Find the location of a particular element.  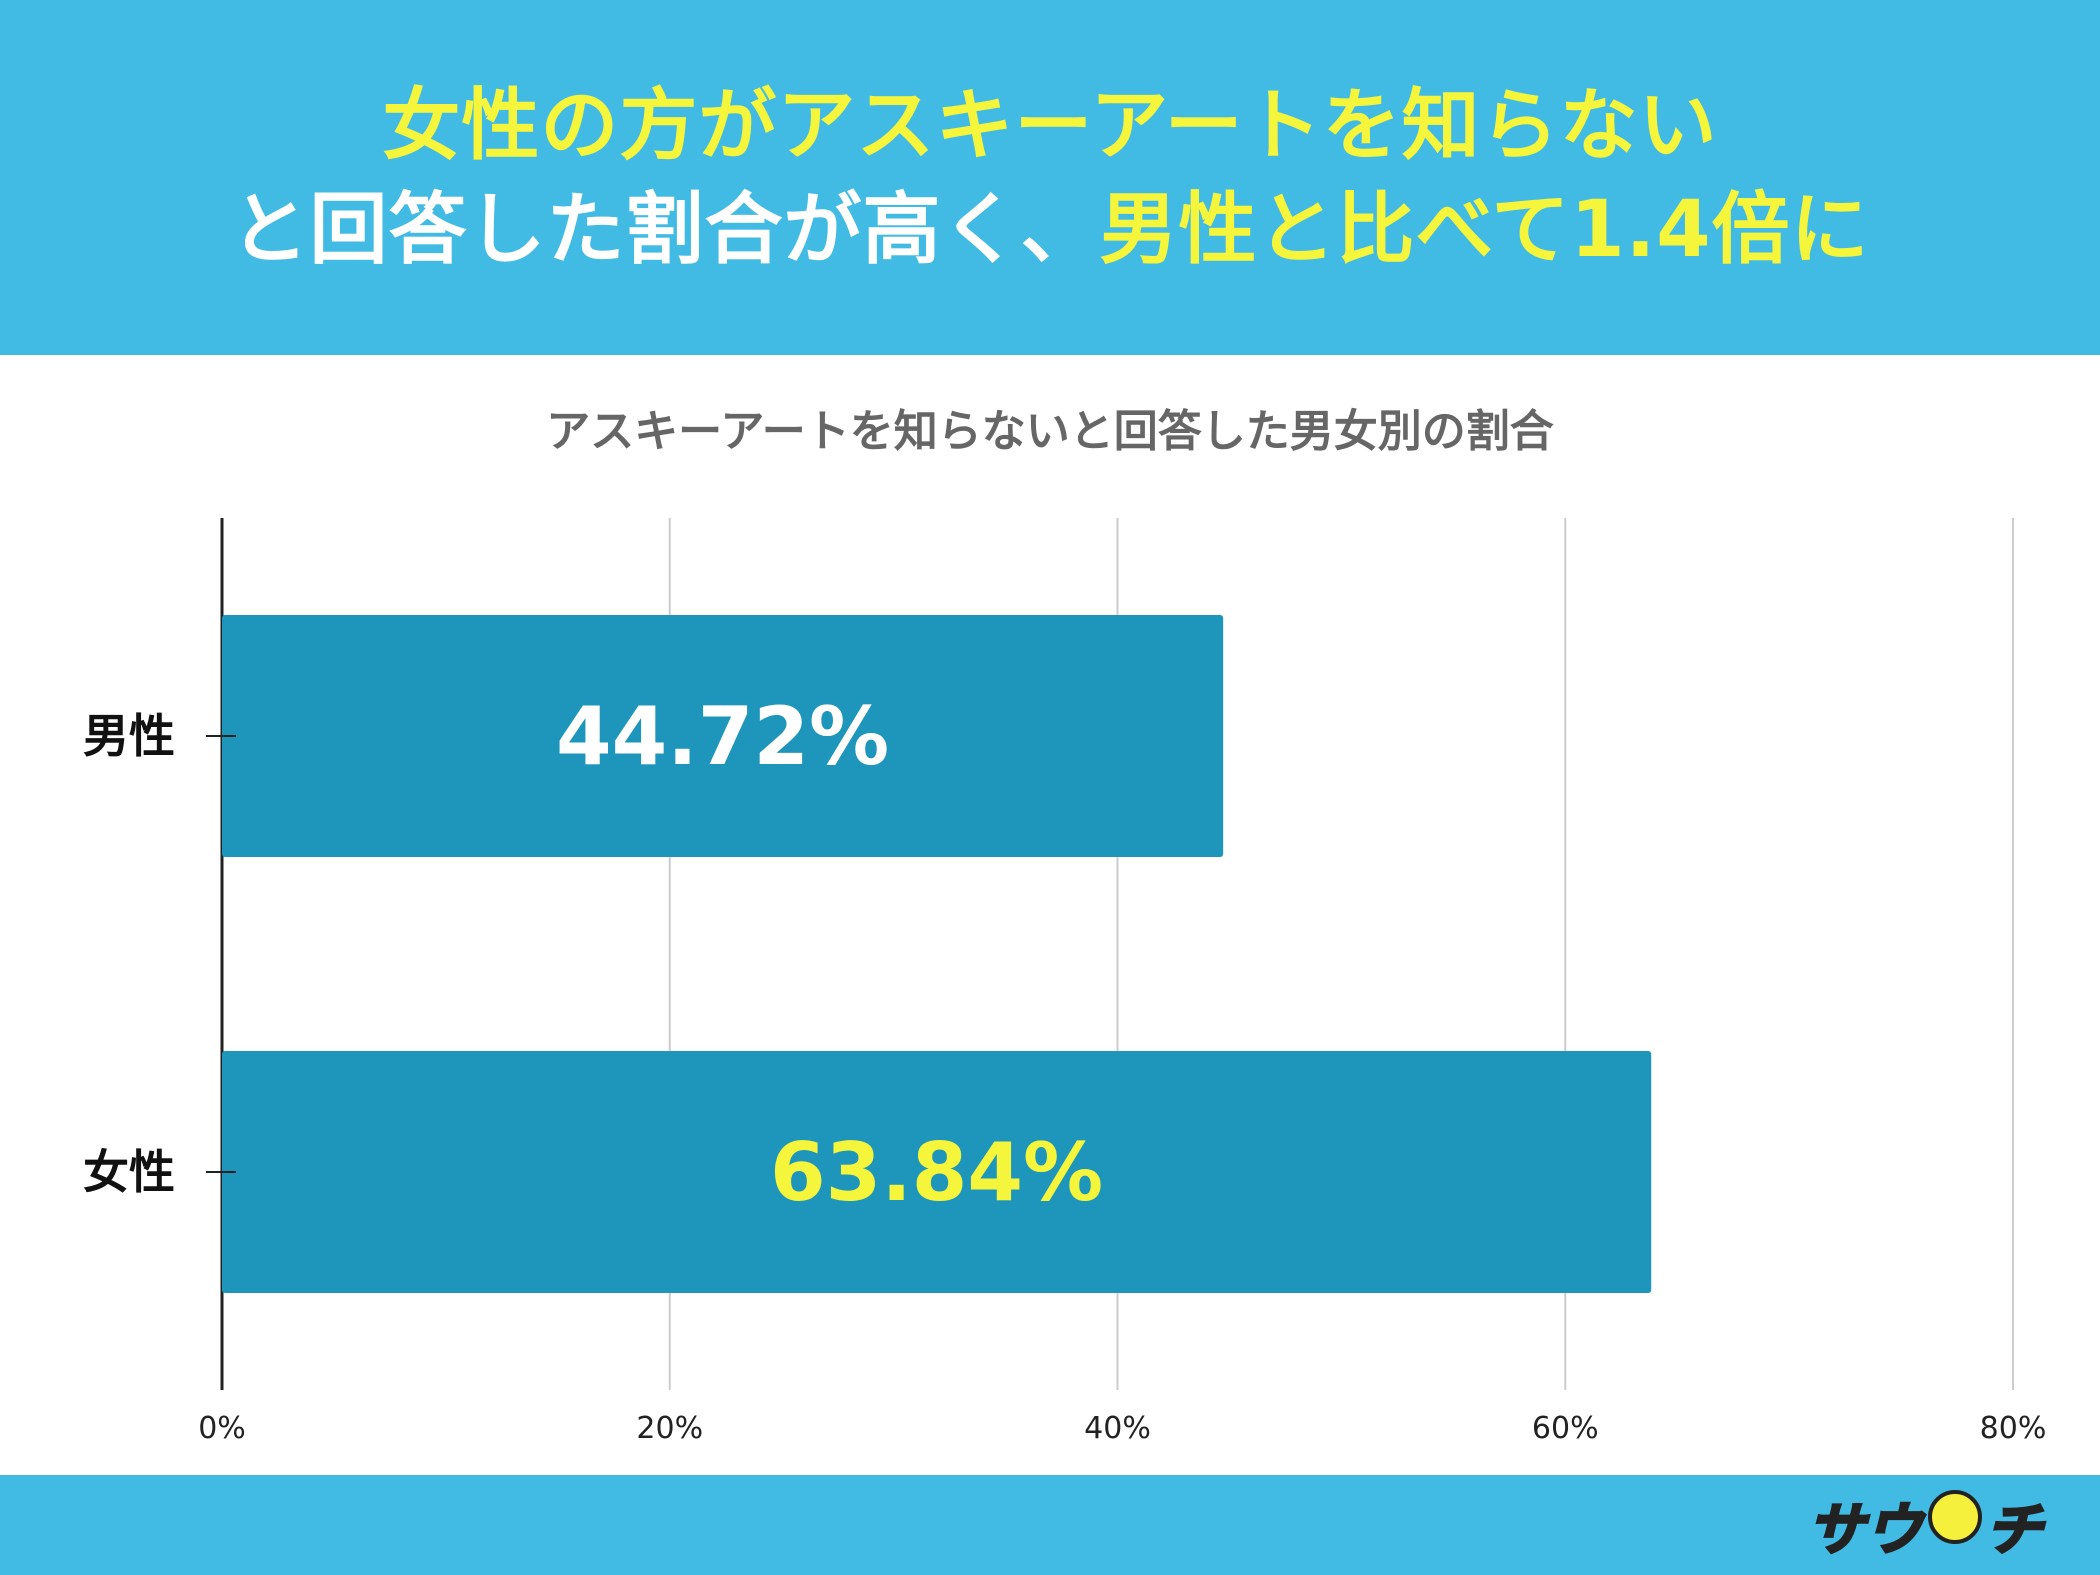

headline-line-2: と回答した割合が高く、男性と比べて1.4倍に is located at coordinates (1049, 230).